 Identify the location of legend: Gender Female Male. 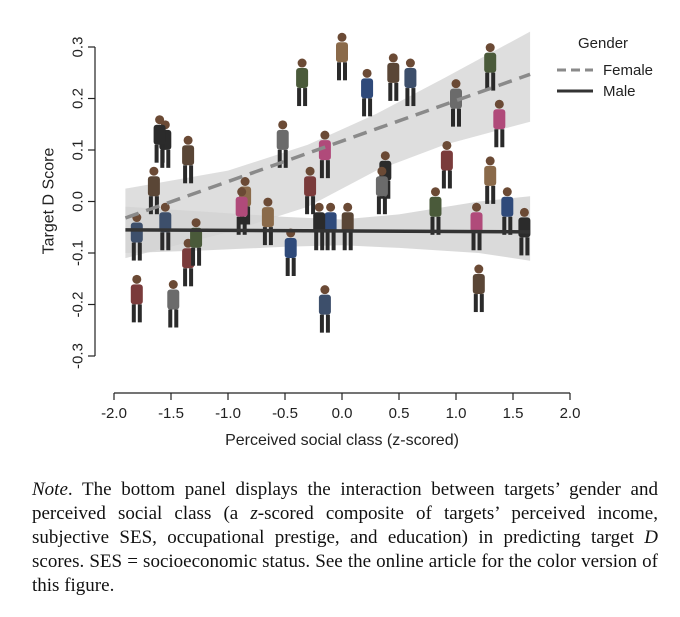
(605, 67).